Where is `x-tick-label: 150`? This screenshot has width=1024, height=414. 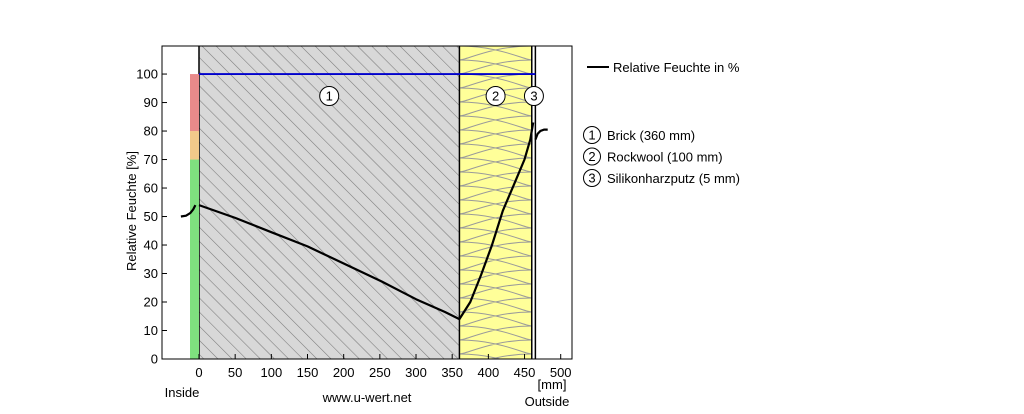 x-tick-label: 150 is located at coordinates (308, 372).